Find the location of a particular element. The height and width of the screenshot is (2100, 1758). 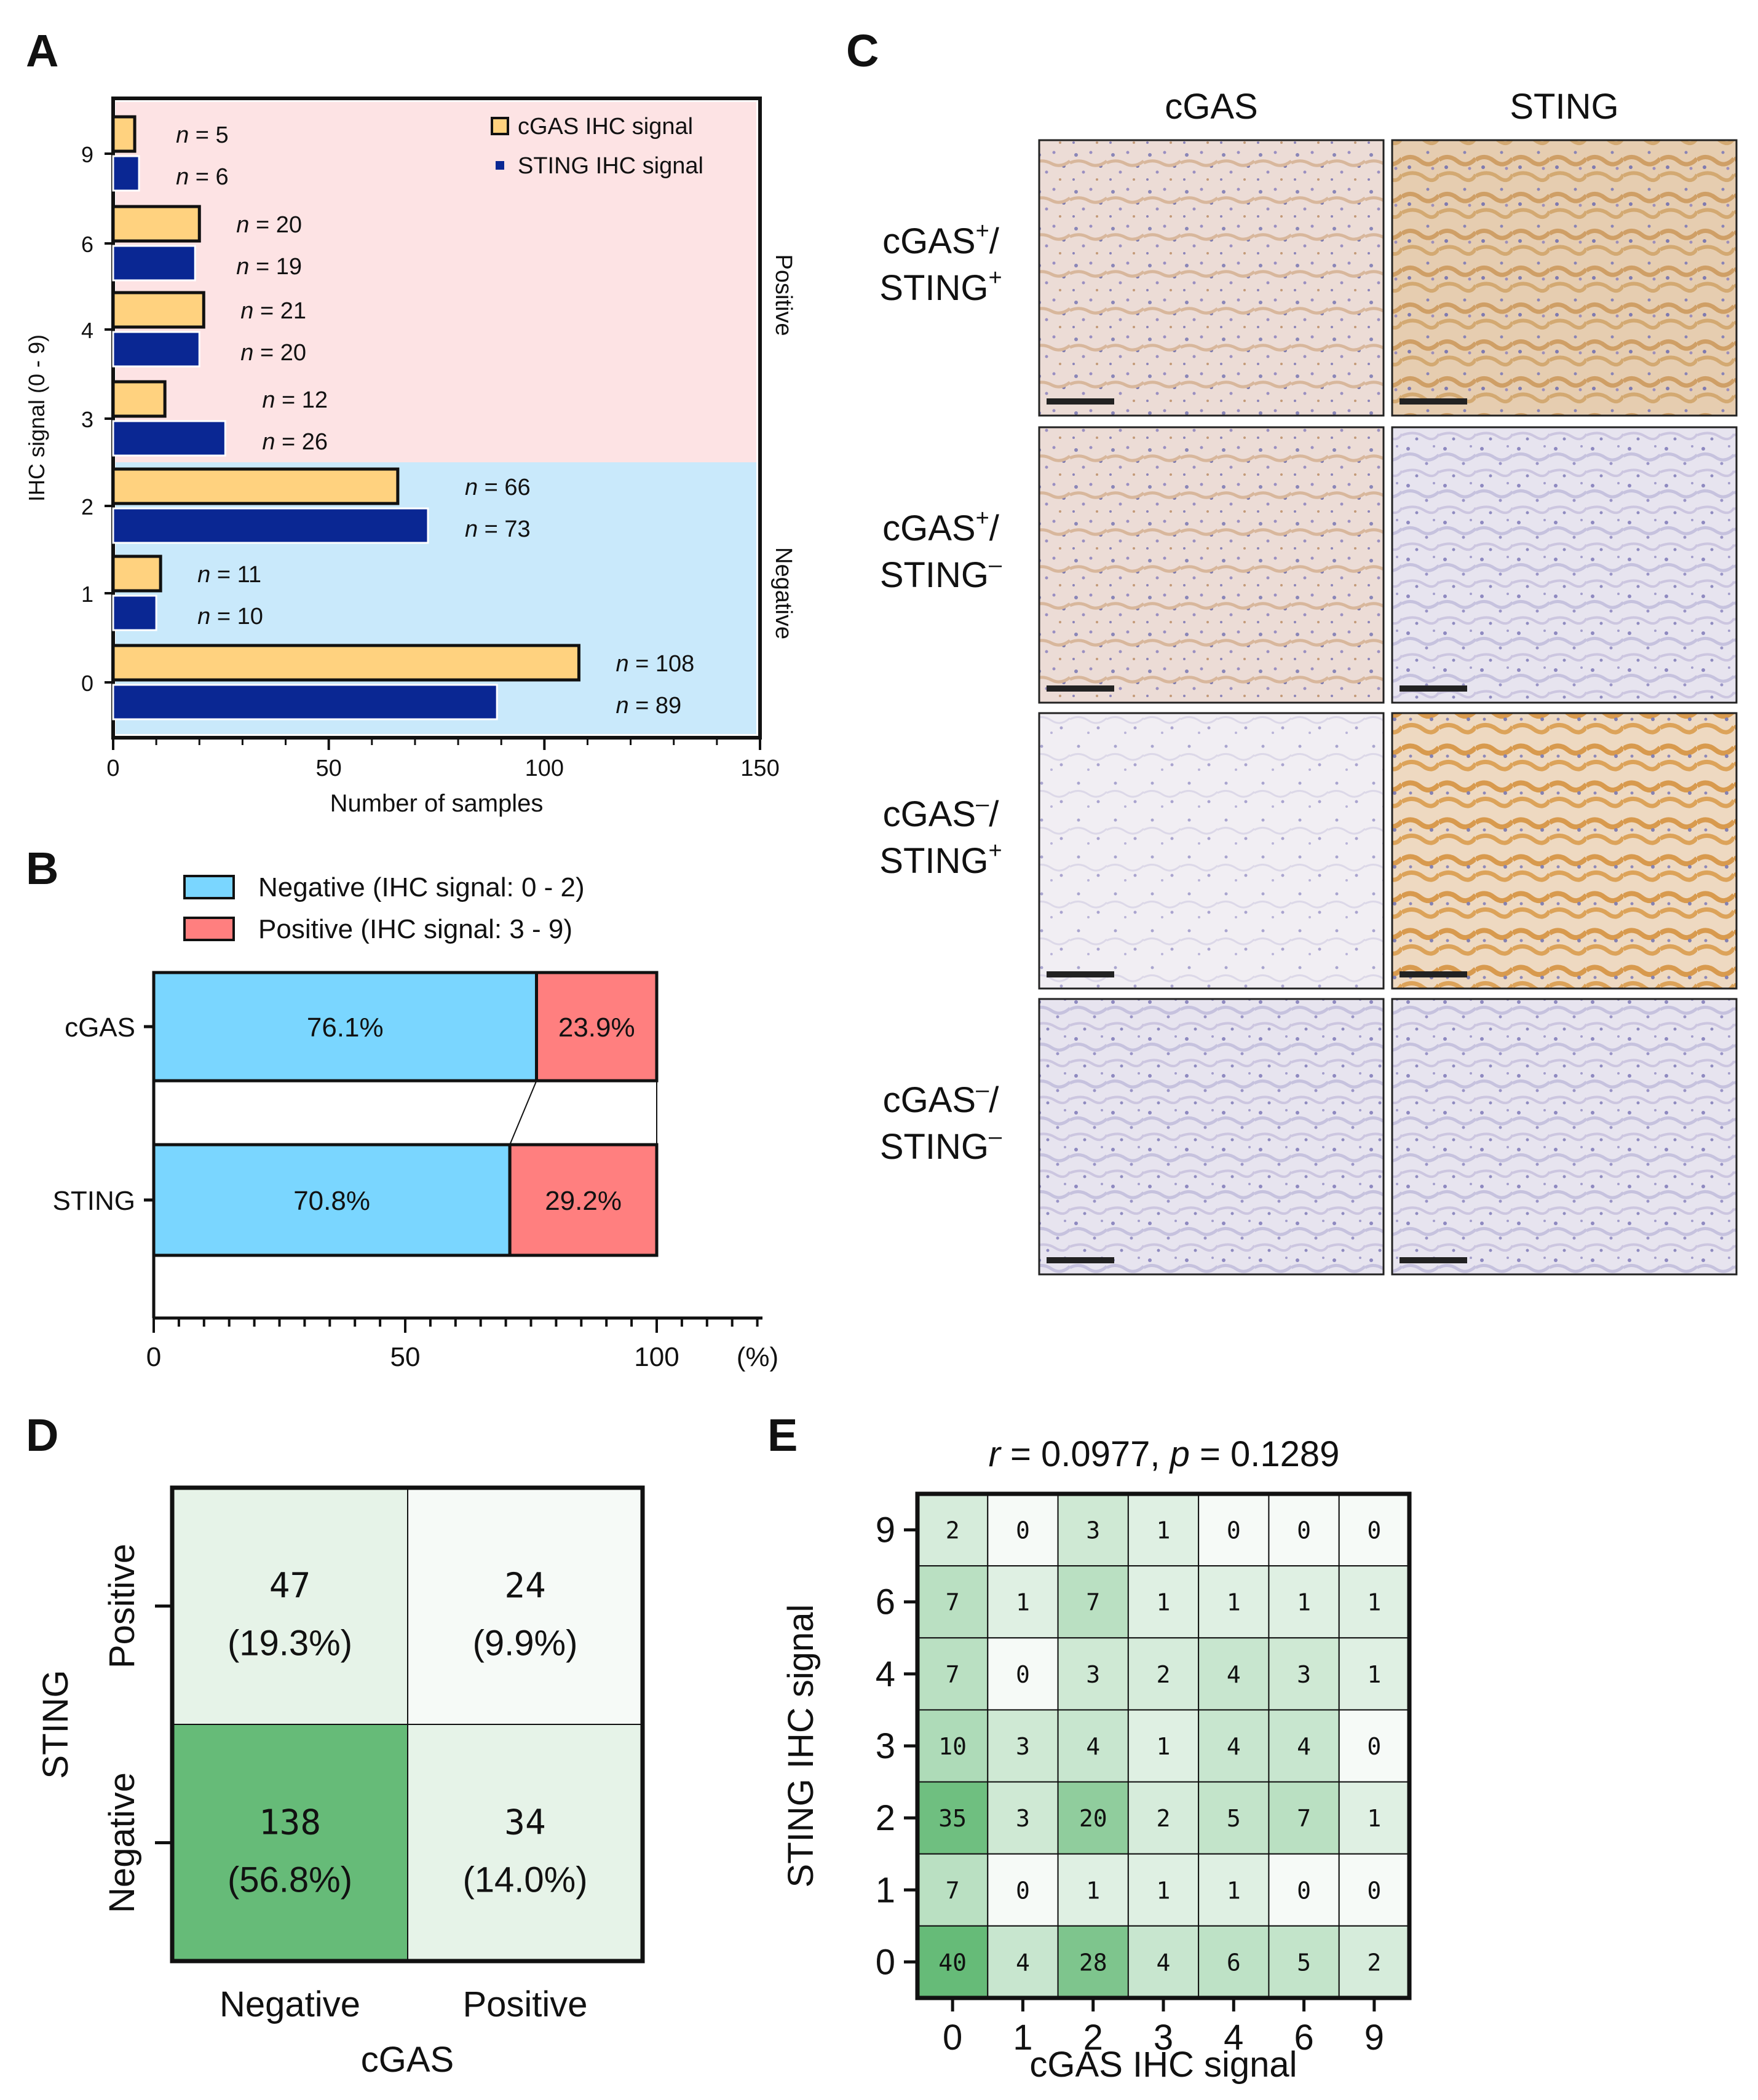

bar-label-negative: 76.1% is located at coordinates (346, 1027).